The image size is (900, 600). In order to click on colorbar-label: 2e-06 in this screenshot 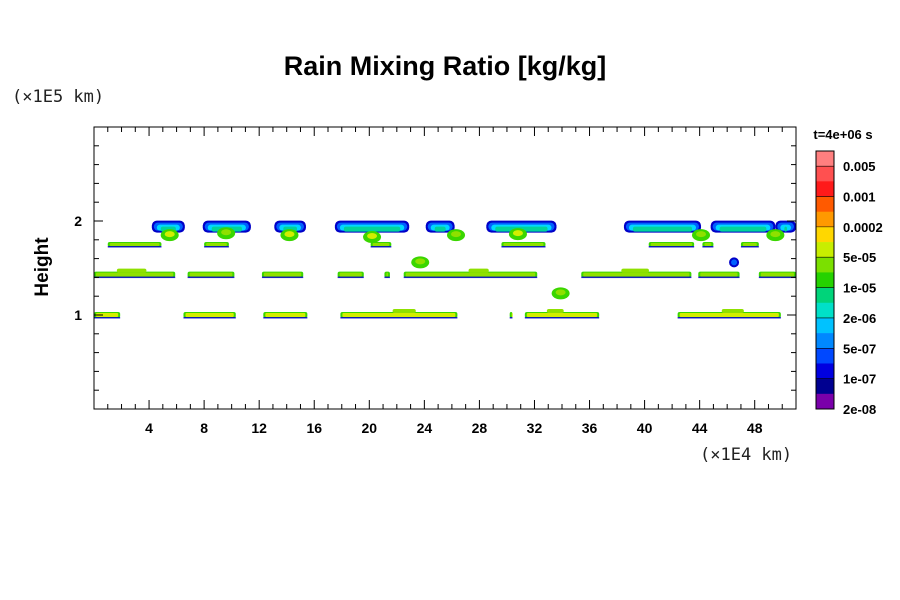, I will do `click(859, 318)`.